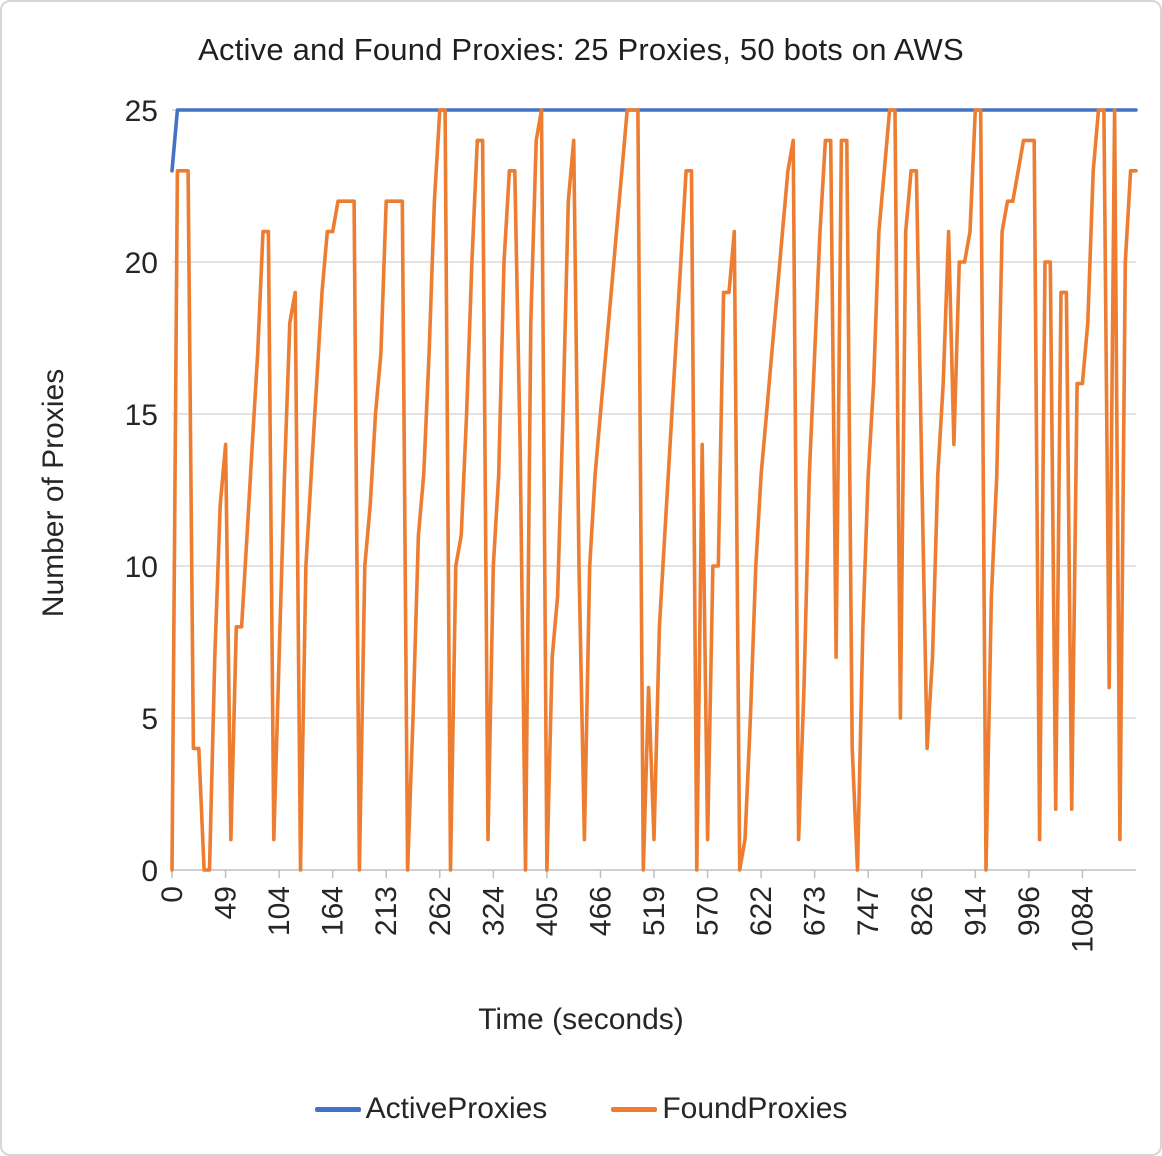 The width and height of the screenshot is (1162, 1156). Describe the element at coordinates (581, 1109) in the screenshot. I see `legend: ActiveProxies FoundProxies` at that location.